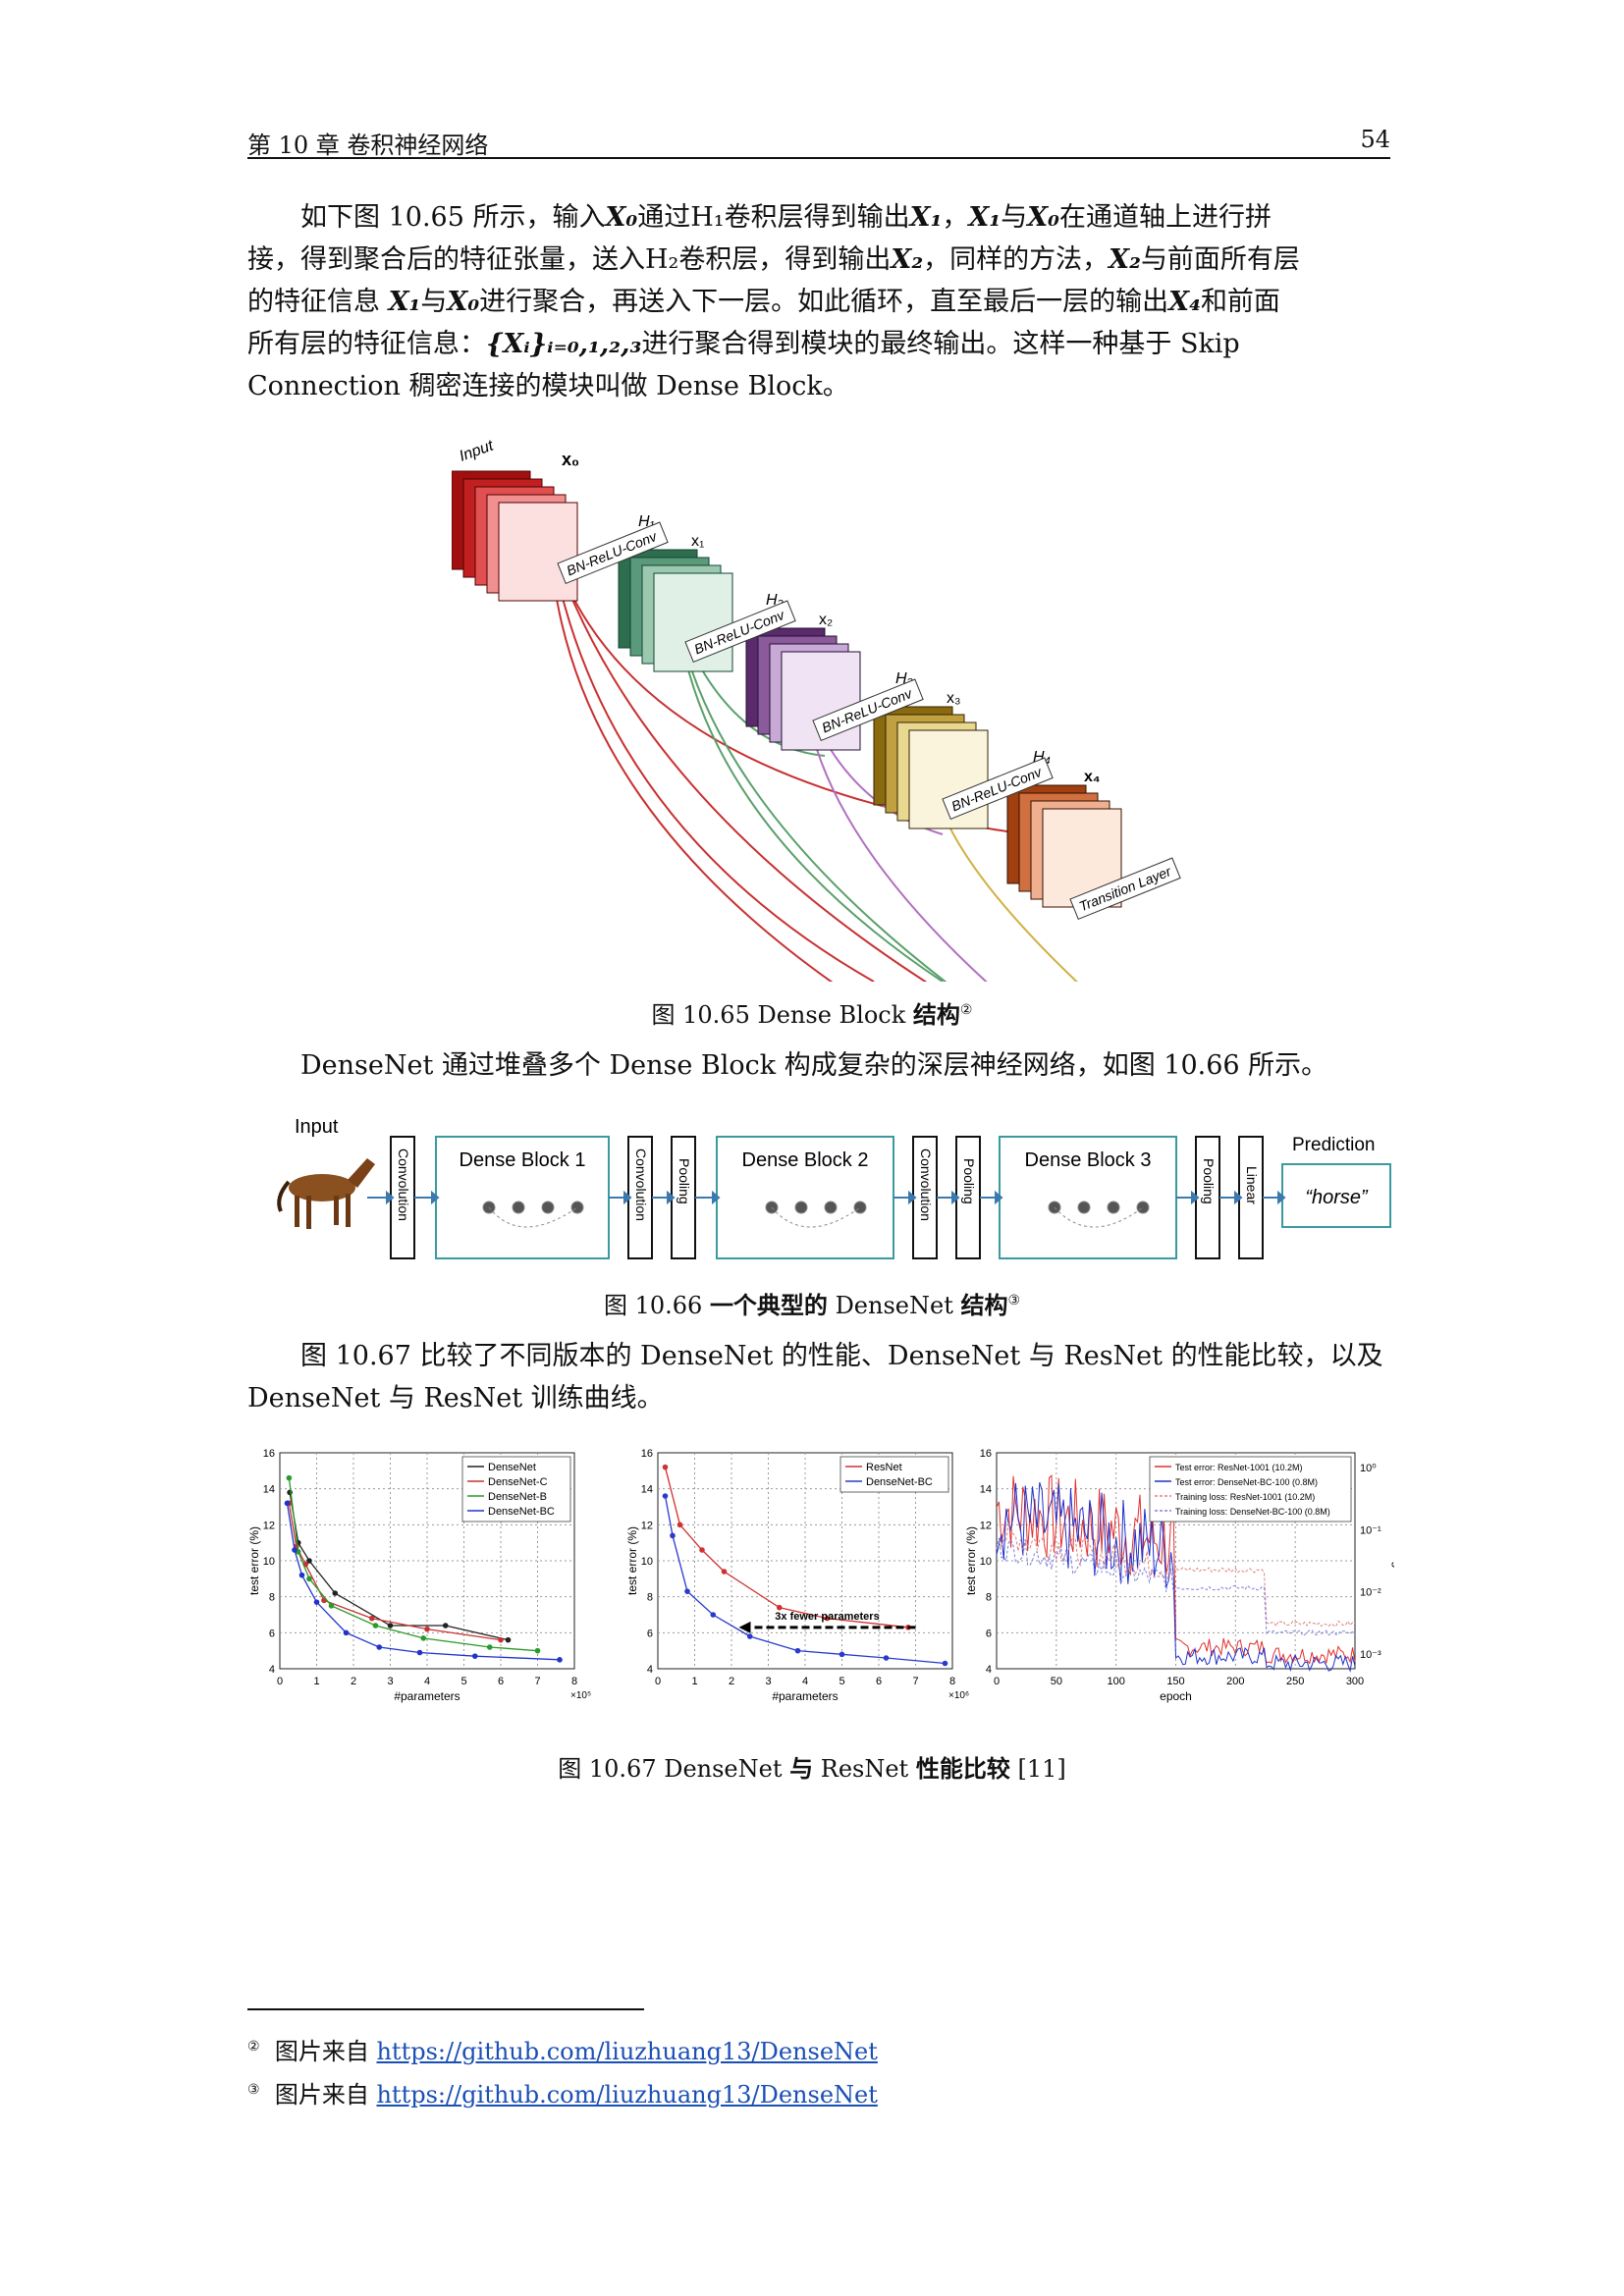  I want to click on dense-block-node-patterns, so click(816, 1214).